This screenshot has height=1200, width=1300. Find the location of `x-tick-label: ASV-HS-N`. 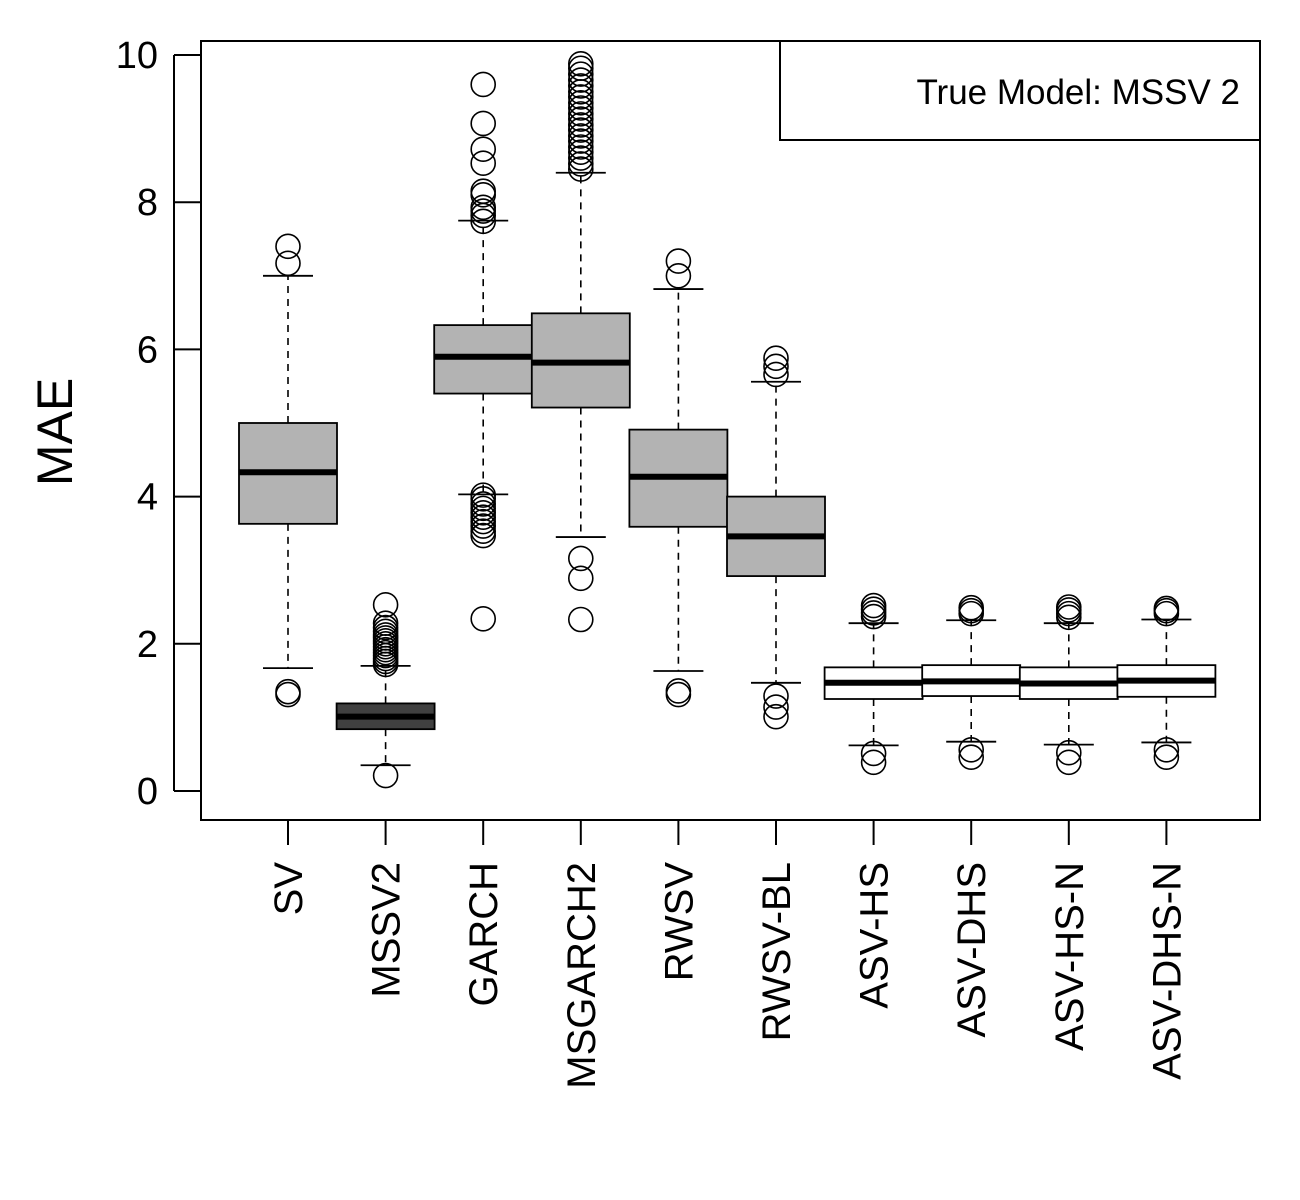

x-tick-label: ASV-HS-N is located at coordinates (1070, 956).